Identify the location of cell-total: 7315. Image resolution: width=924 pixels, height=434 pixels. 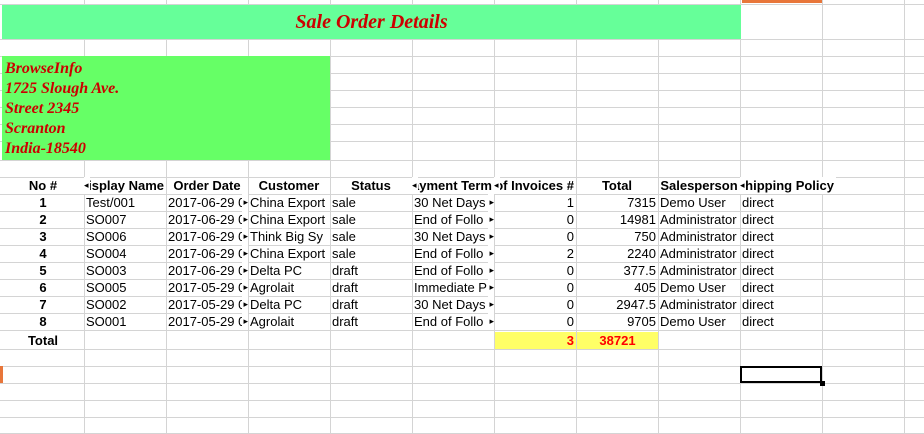
(641, 202).